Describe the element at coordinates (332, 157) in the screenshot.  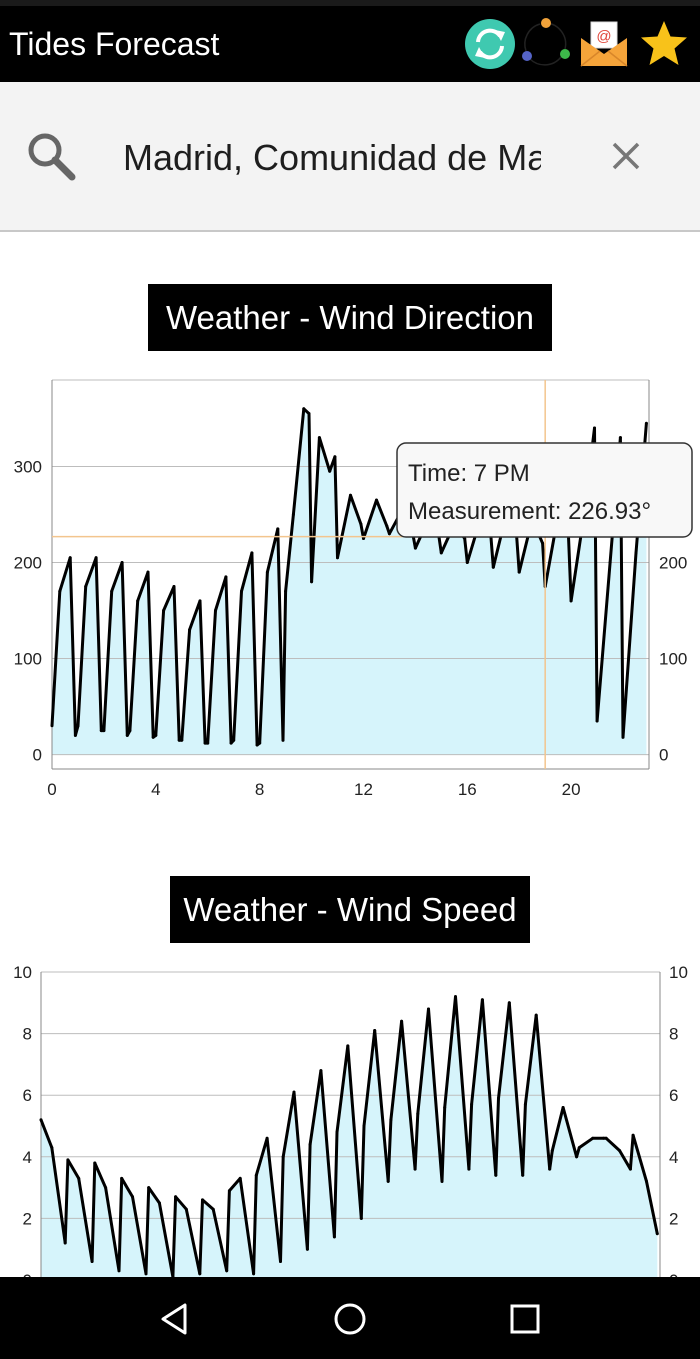
I see `search-input: Madrid, Comunidad de Madrid, España` at that location.